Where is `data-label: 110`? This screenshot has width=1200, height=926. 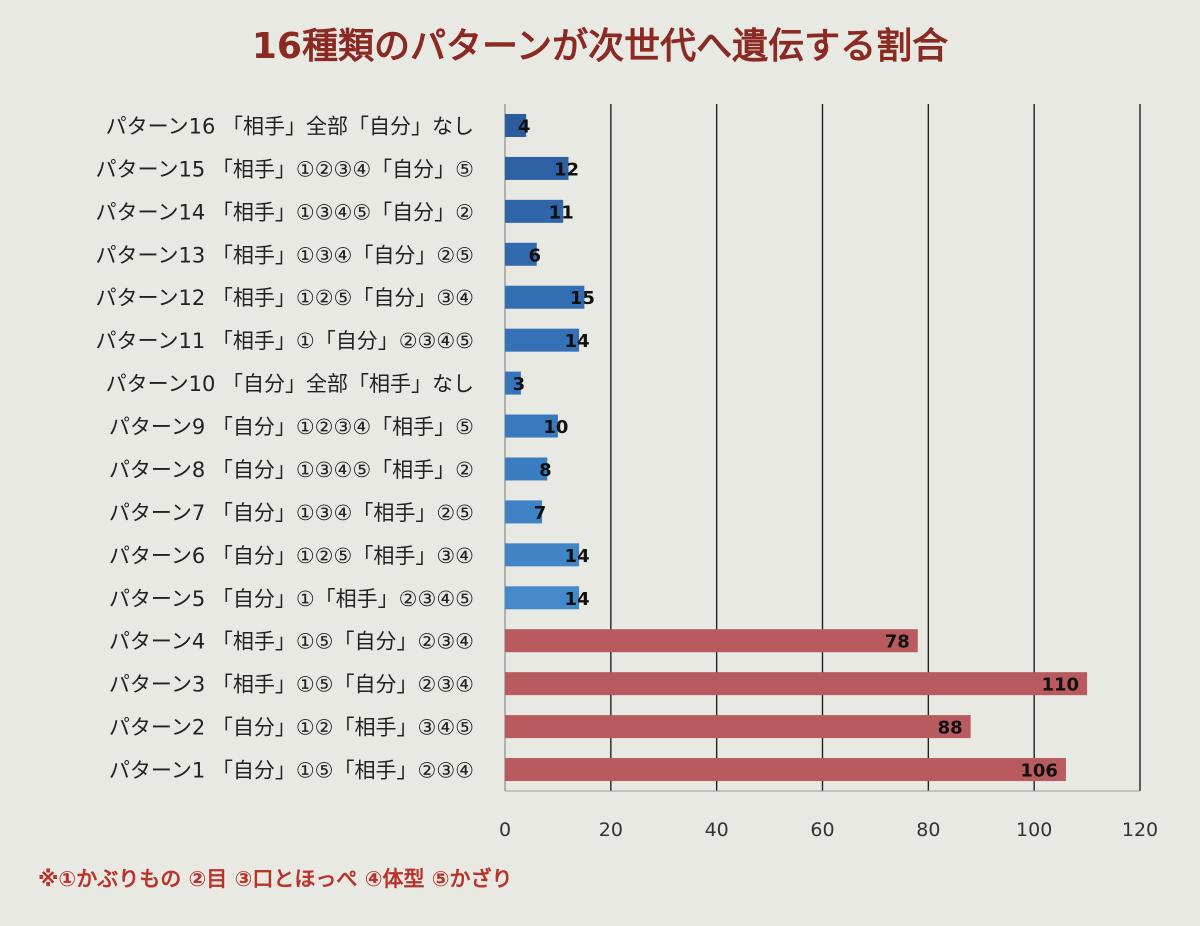 data-label: 110 is located at coordinates (1061, 685).